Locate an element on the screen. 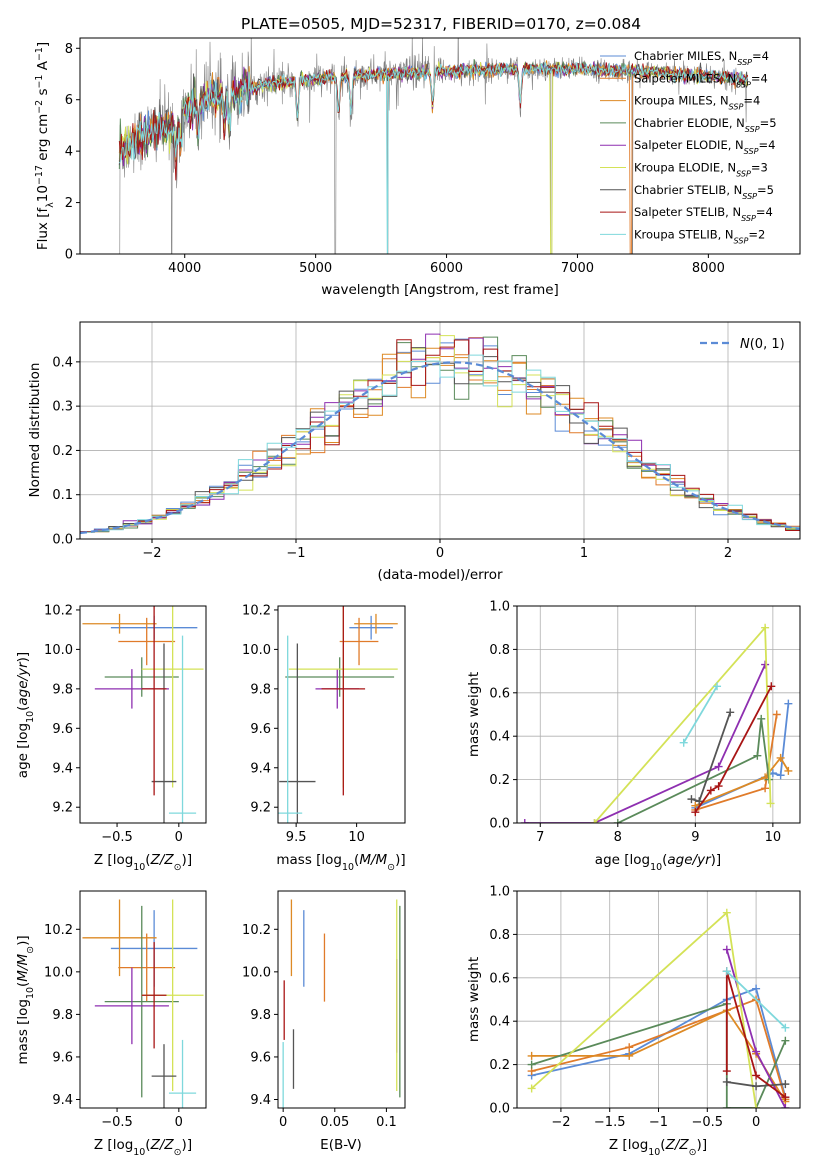  x-tick-label: 7 is located at coordinates (540, 837).